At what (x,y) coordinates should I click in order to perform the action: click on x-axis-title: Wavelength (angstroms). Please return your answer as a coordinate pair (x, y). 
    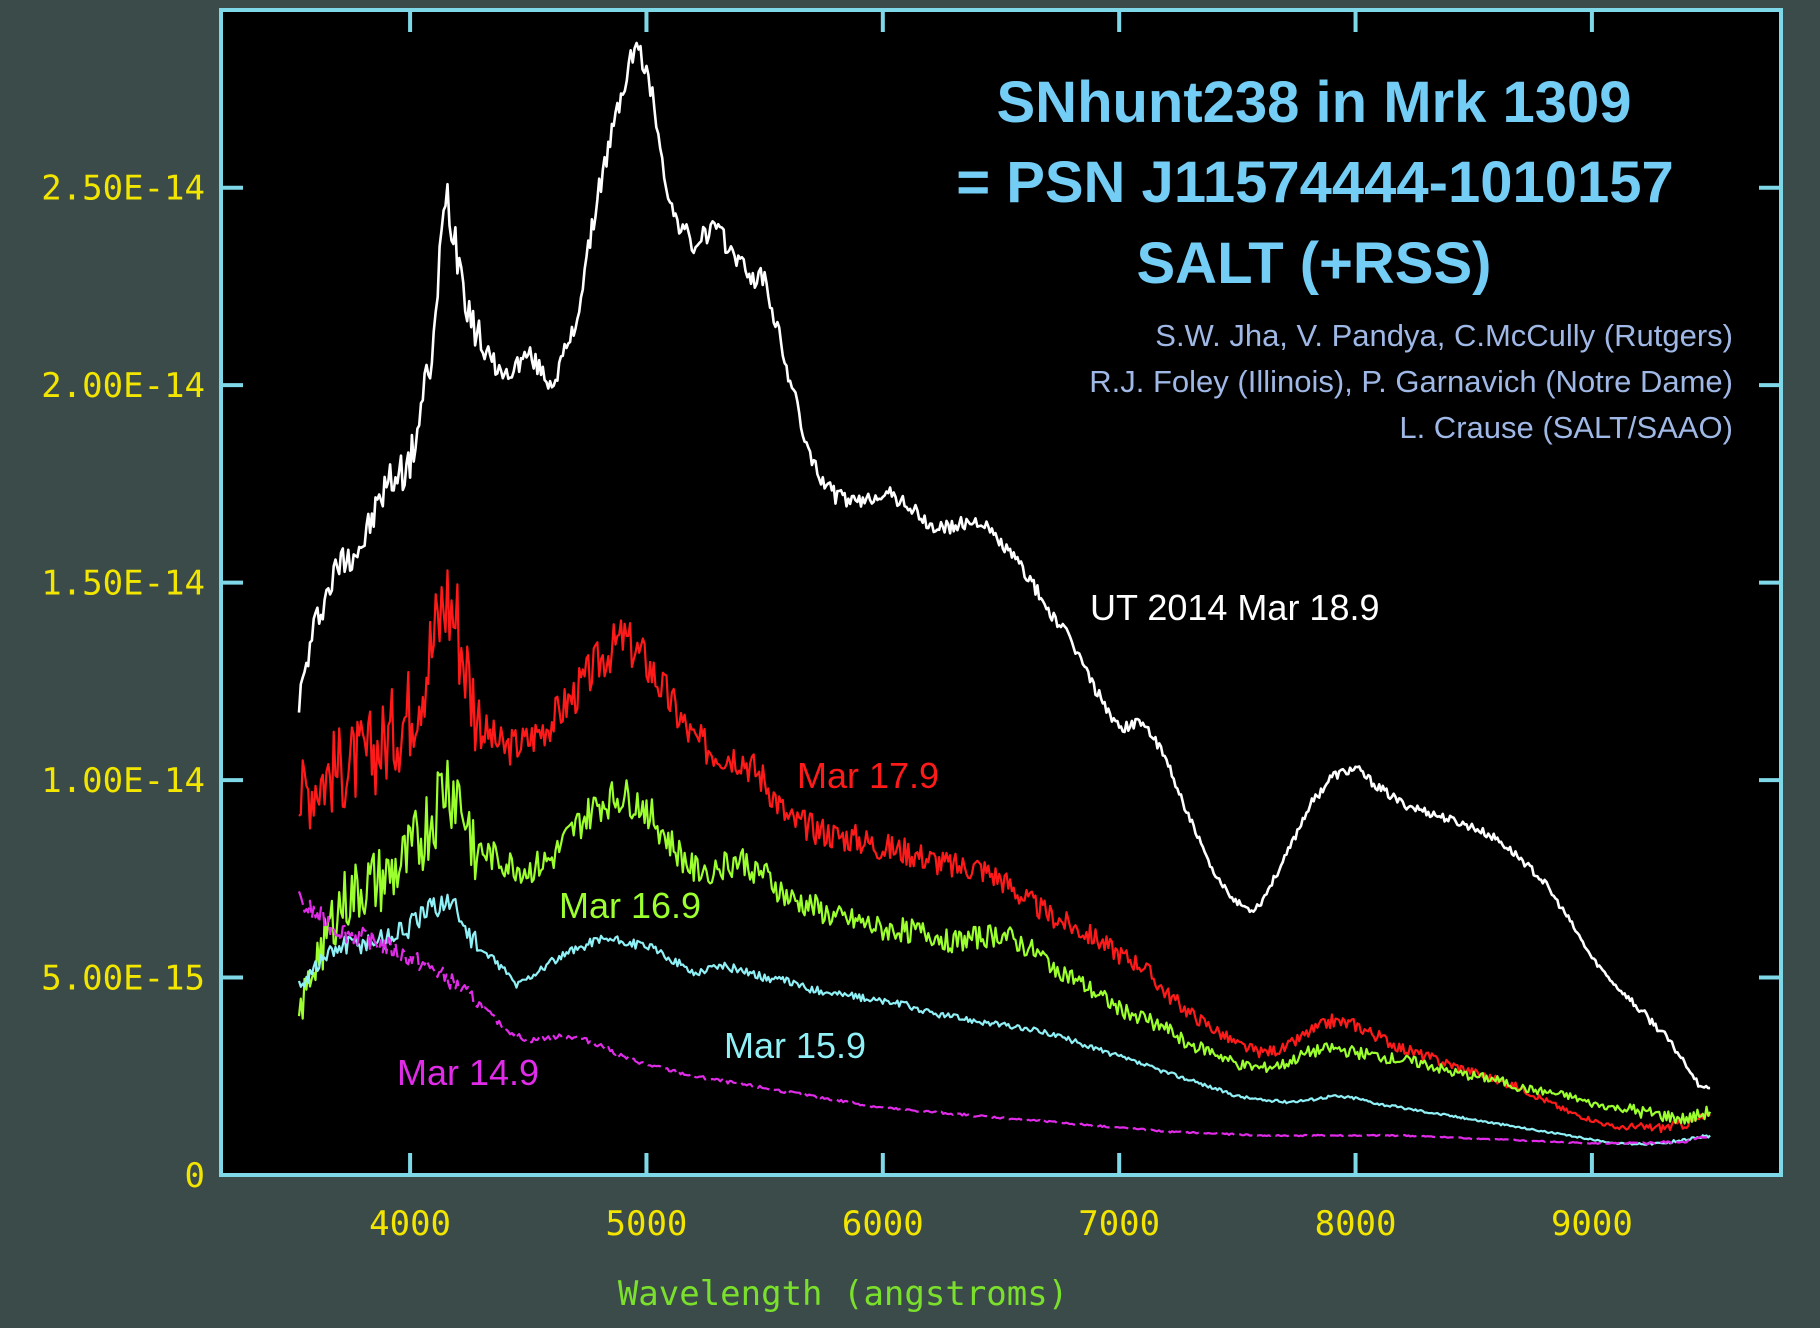
    Looking at the image, I should click on (843, 1294).